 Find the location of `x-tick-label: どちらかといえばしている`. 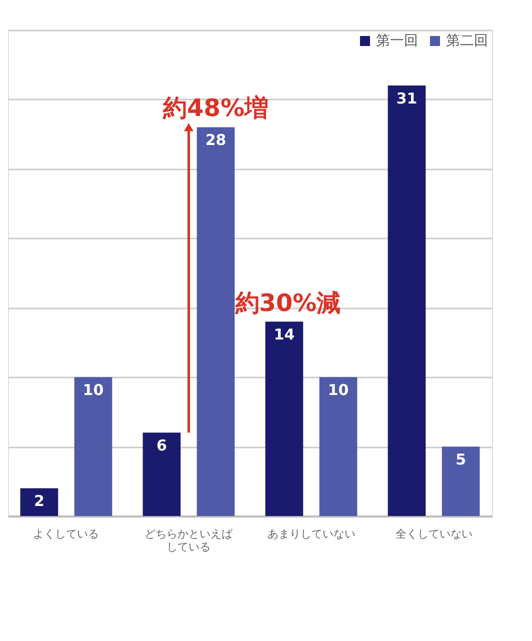

x-tick-label: どちらかといえばしている is located at coordinates (189, 541).